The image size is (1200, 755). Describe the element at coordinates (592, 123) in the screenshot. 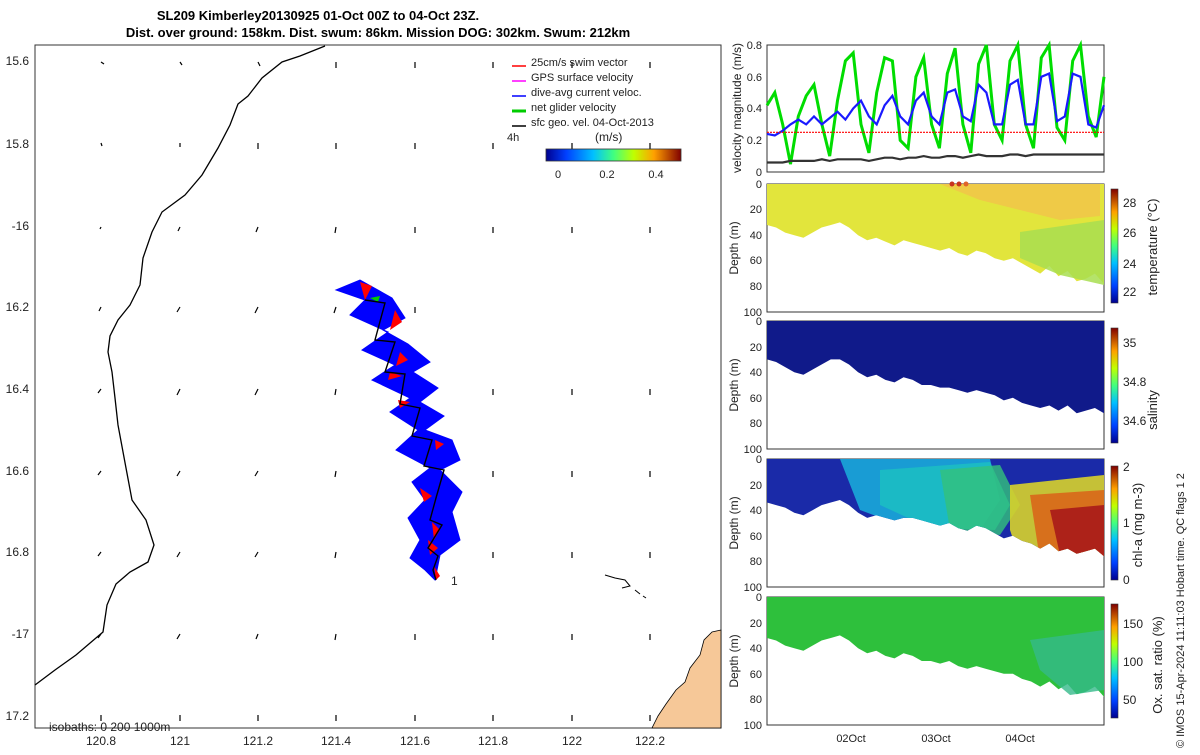

I see `svg-text: sfc geo. vel. 04-Oct-2013` at that location.